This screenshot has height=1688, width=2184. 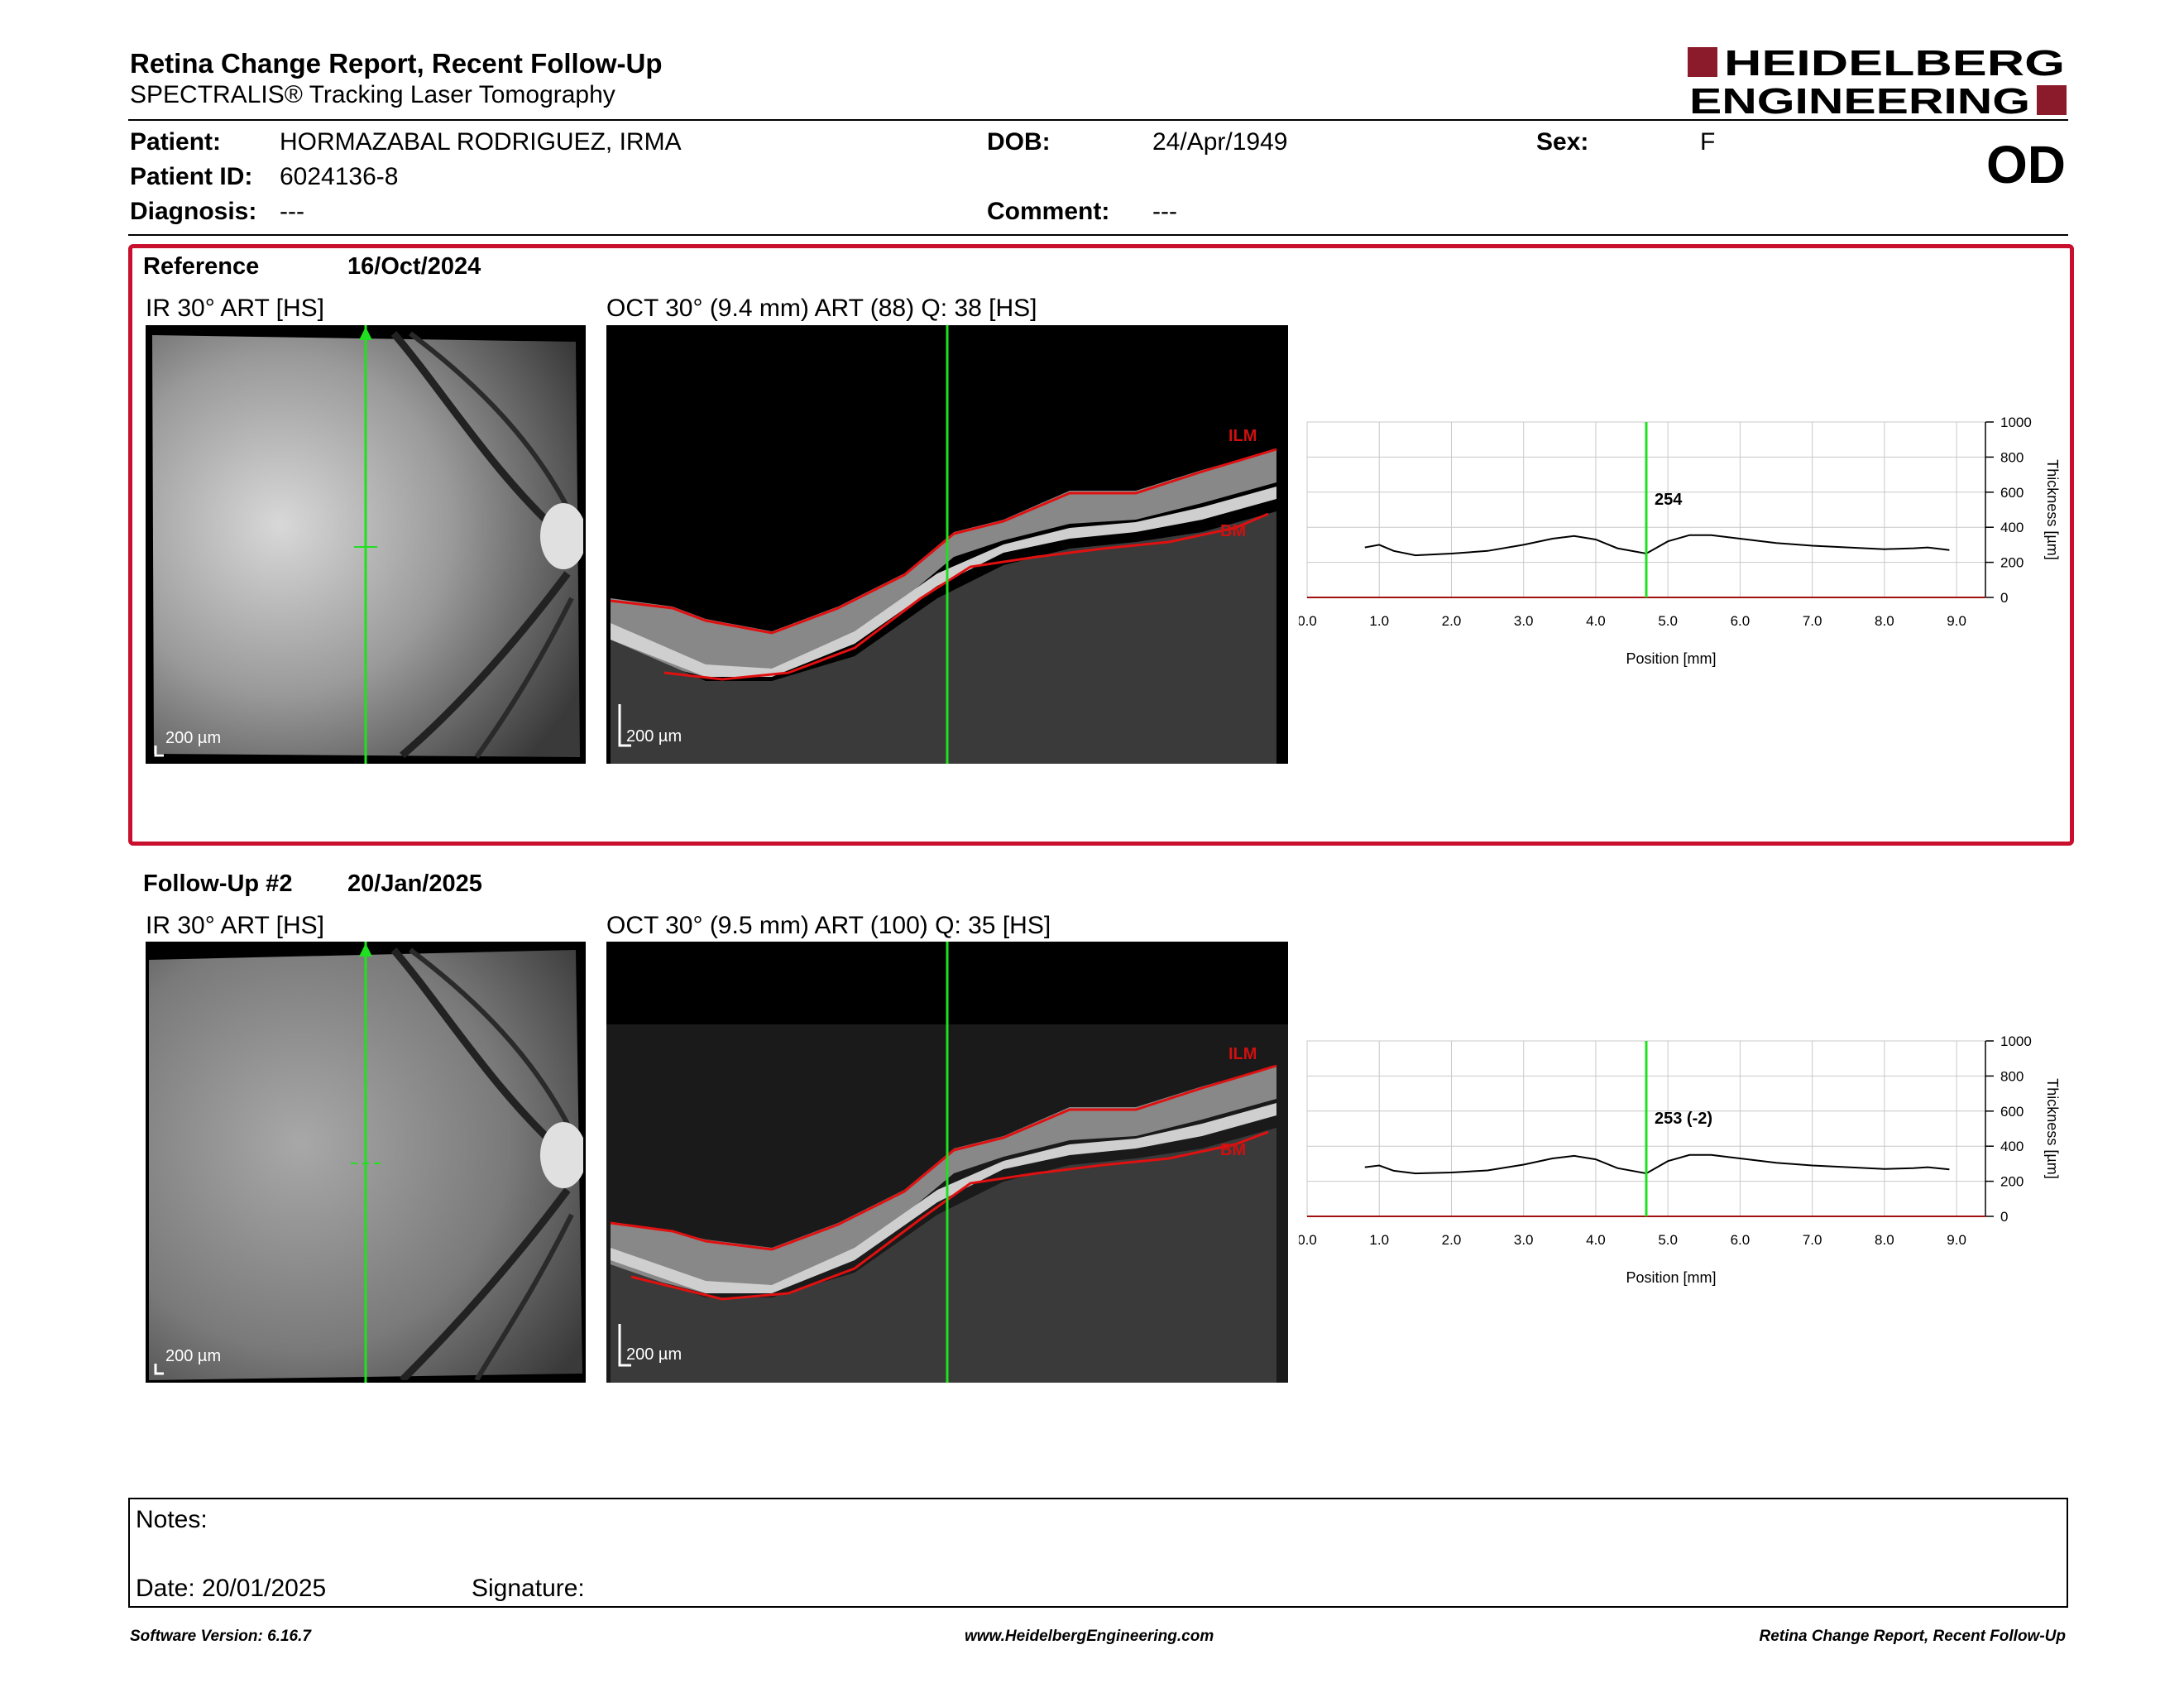 What do you see at coordinates (372, 94) in the screenshot?
I see `report-subtitle: SPECTRALIS® Tracking Laser Tomography` at bounding box center [372, 94].